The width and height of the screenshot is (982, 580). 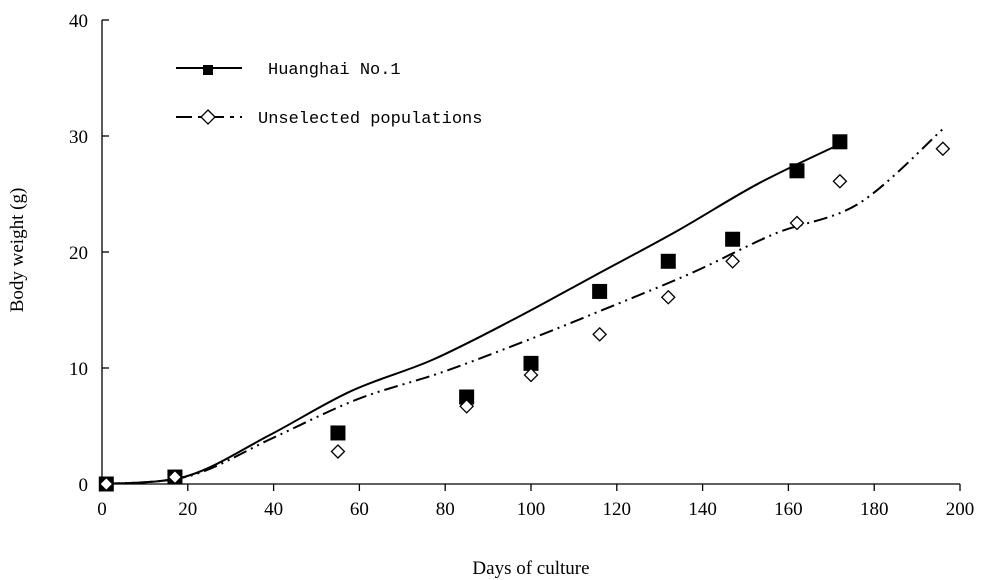 I want to click on y-tick-label: 10, so click(x=78, y=369).